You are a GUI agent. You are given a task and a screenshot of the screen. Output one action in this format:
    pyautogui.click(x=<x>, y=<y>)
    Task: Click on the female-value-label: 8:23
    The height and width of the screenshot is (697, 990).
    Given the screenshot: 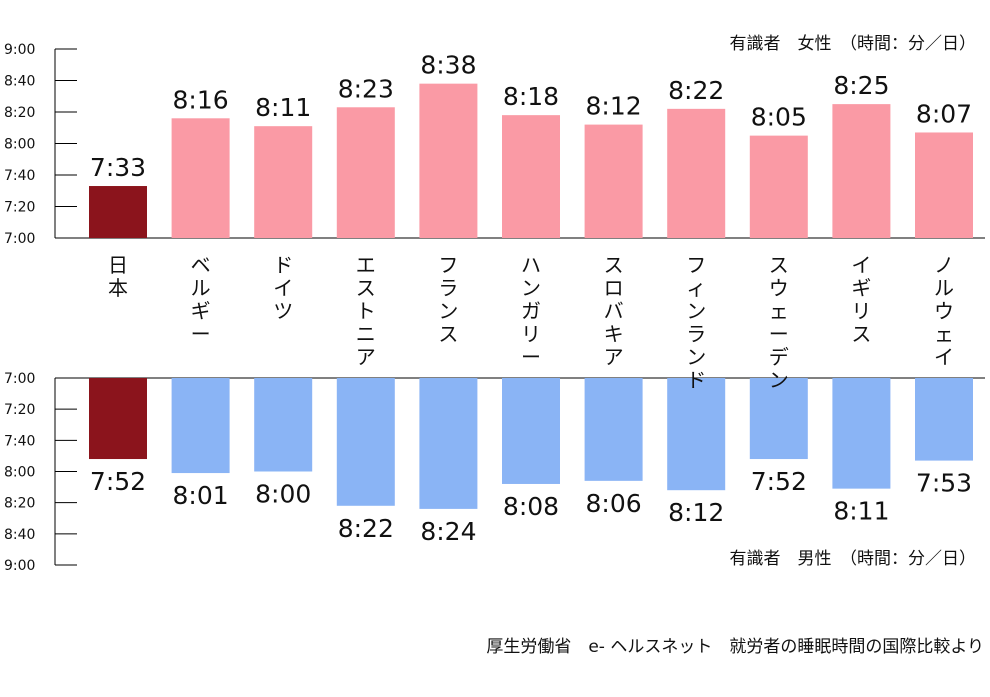 What is the action you would take?
    pyautogui.click(x=366, y=88)
    